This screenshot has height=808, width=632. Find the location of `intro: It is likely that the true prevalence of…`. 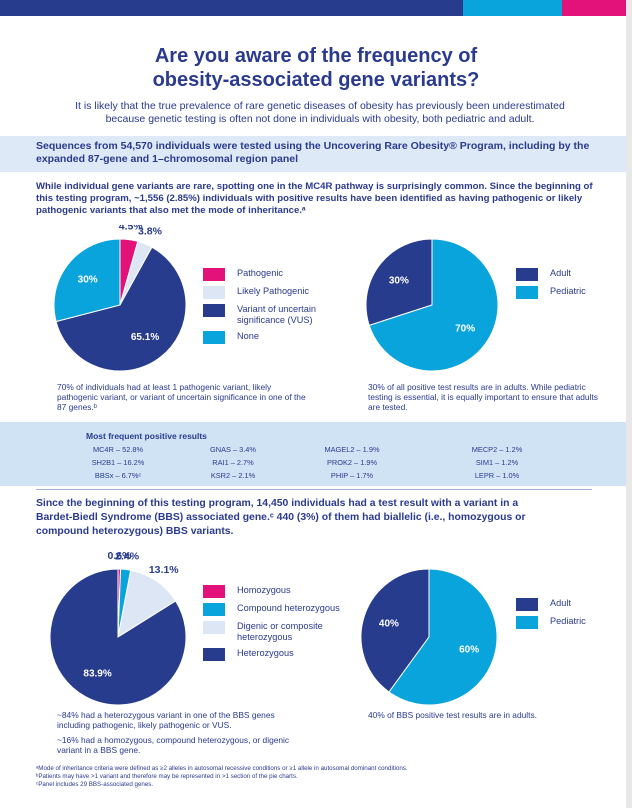

intro: It is likely that the true prevalence of… is located at coordinates (320, 112).